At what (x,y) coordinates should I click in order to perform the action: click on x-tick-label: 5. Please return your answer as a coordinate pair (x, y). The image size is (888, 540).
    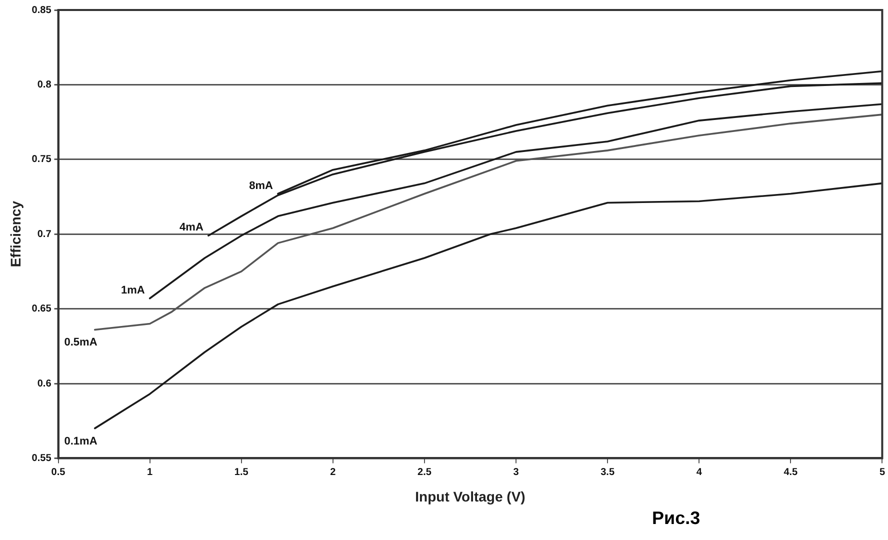
    Looking at the image, I should click on (882, 472).